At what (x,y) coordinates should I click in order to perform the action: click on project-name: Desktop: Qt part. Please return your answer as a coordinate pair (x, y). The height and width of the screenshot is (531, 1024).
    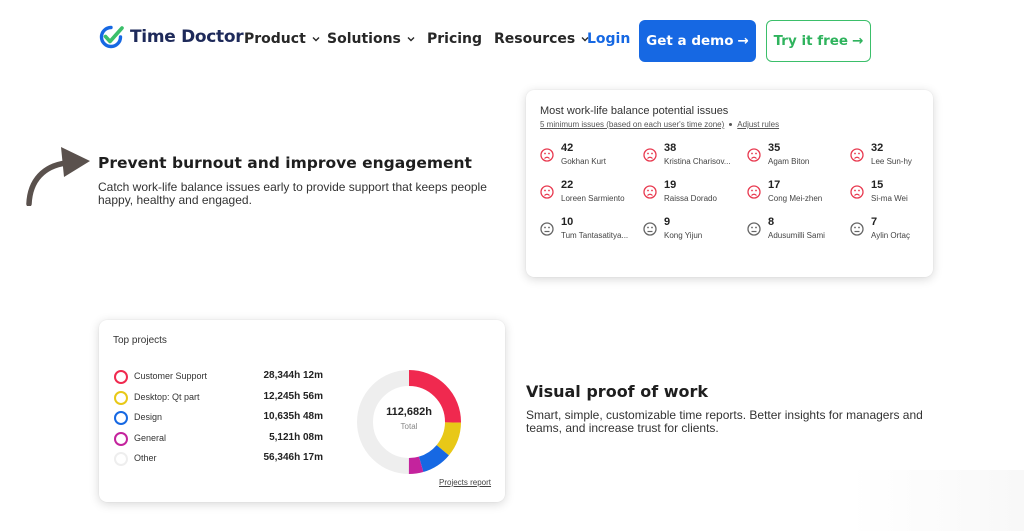
    Looking at the image, I should click on (167, 396).